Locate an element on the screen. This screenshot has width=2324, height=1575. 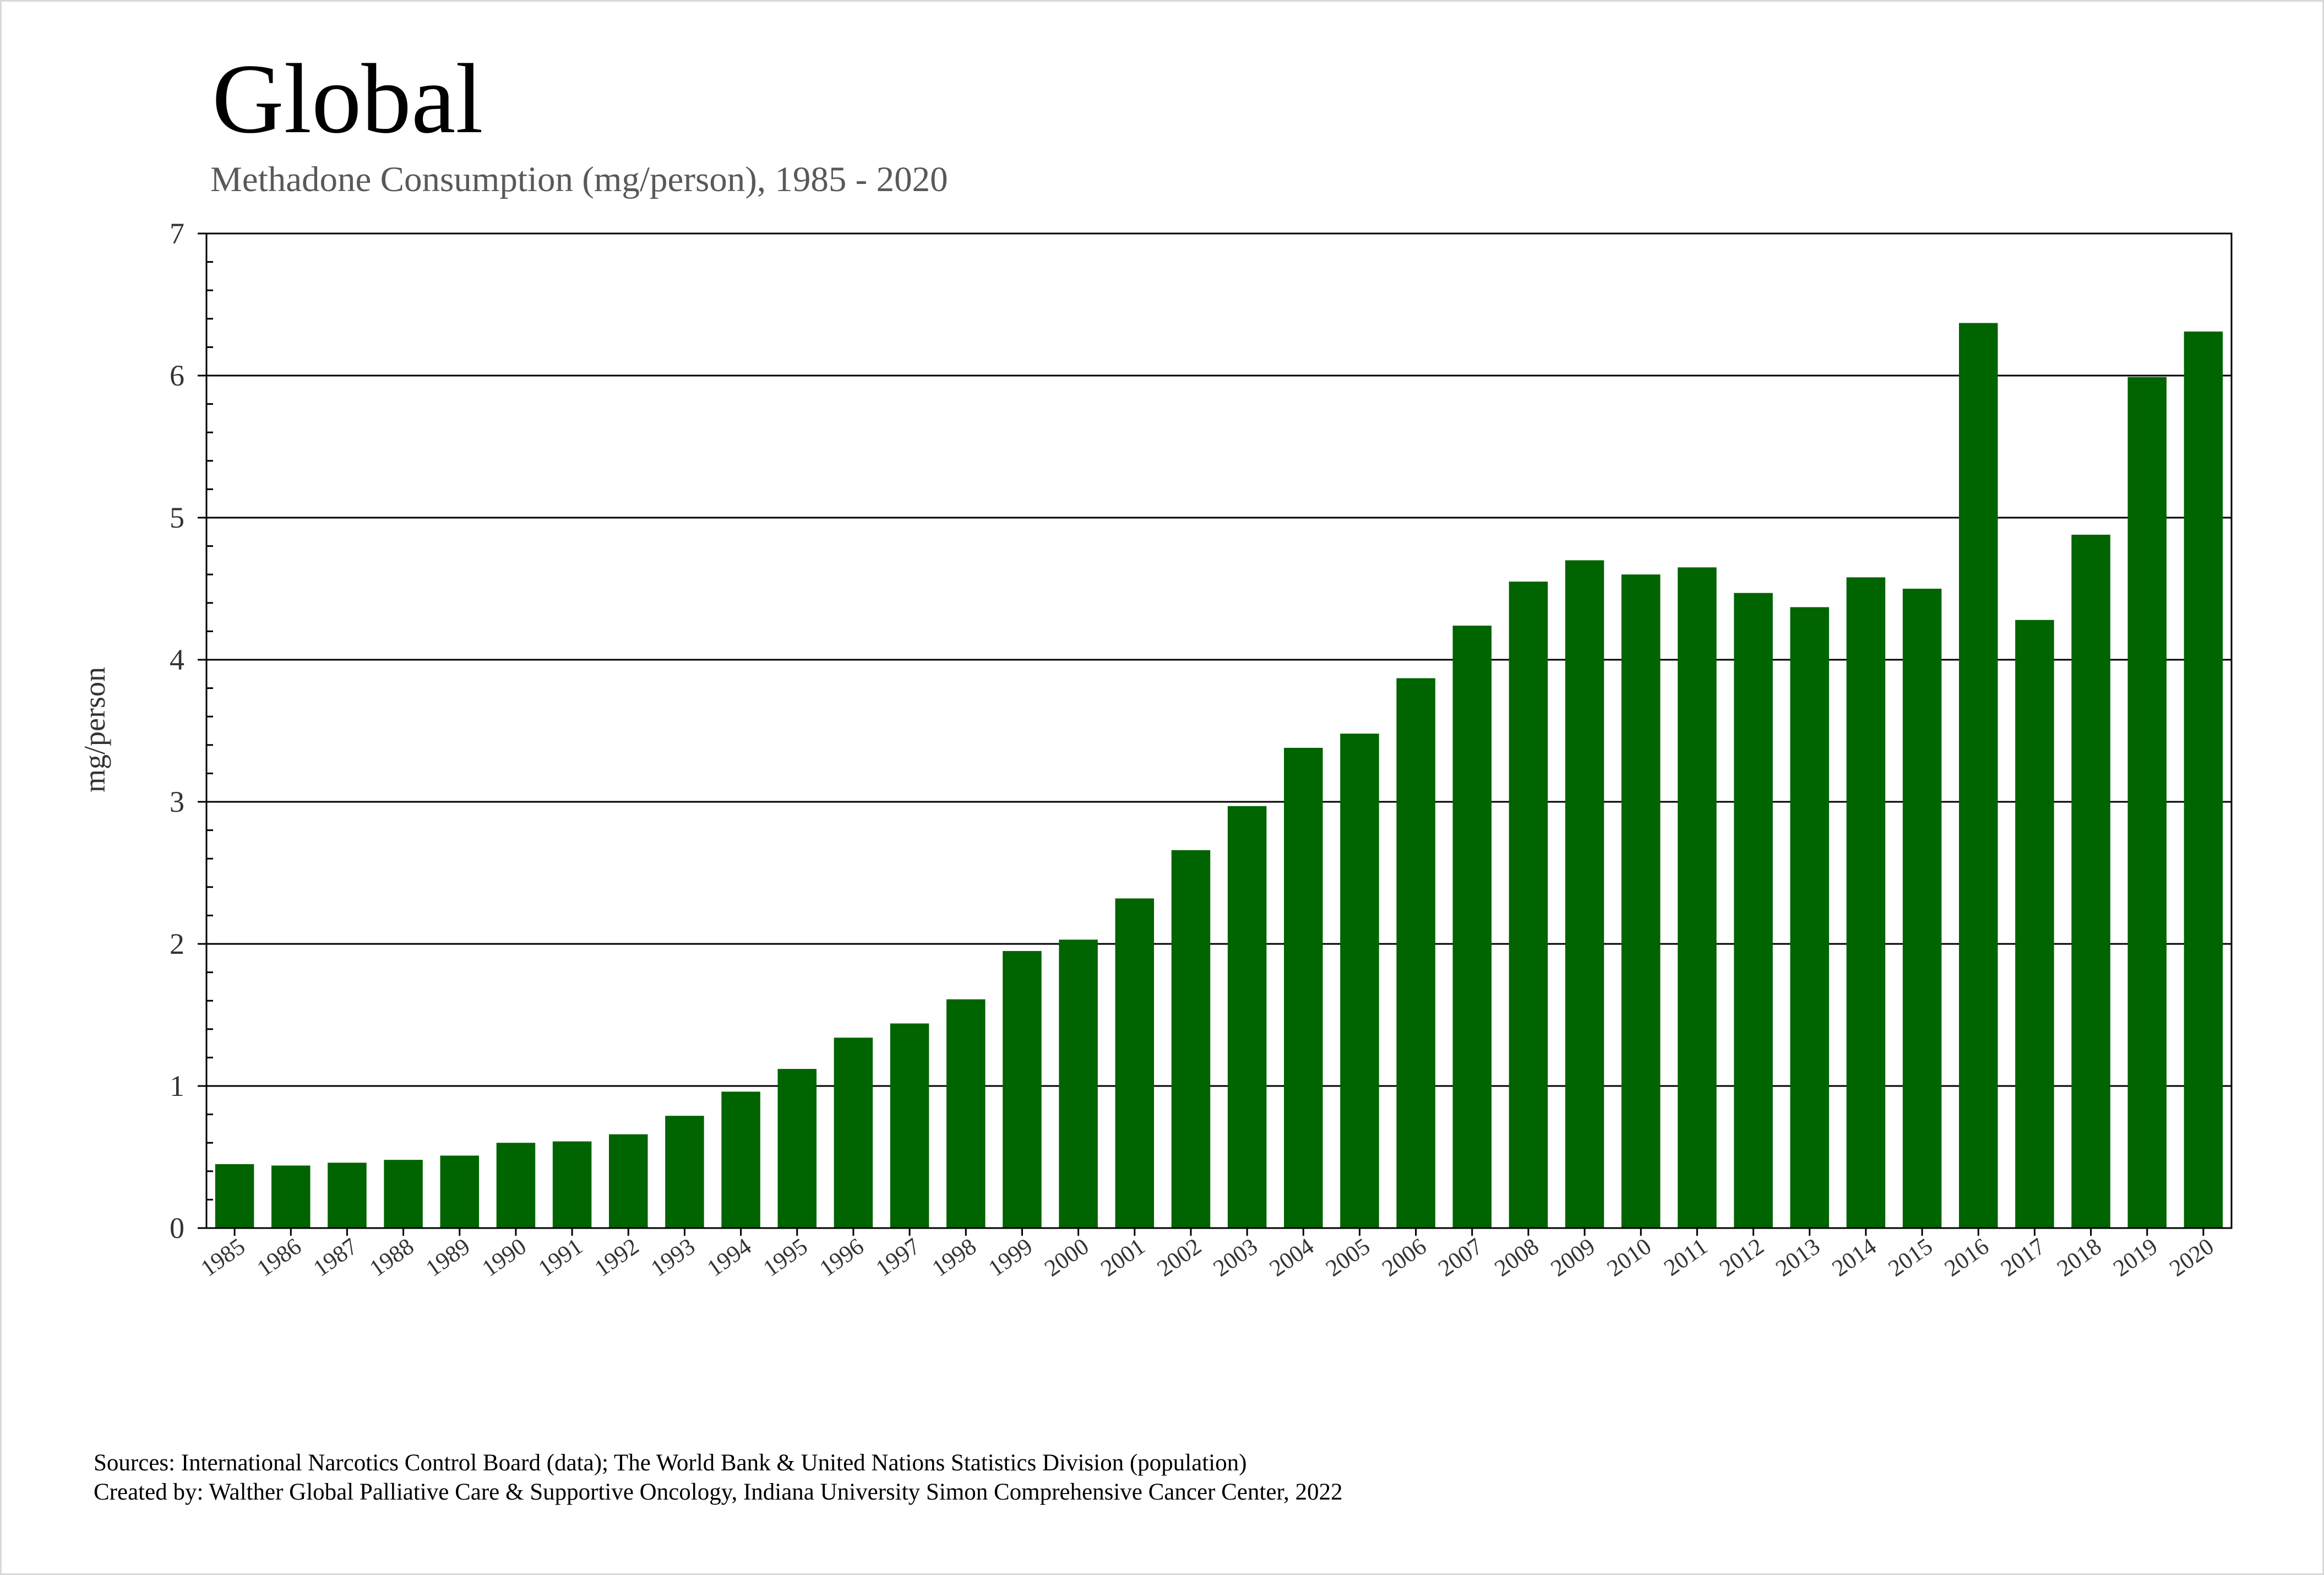
bar-2020 is located at coordinates (2203, 780).